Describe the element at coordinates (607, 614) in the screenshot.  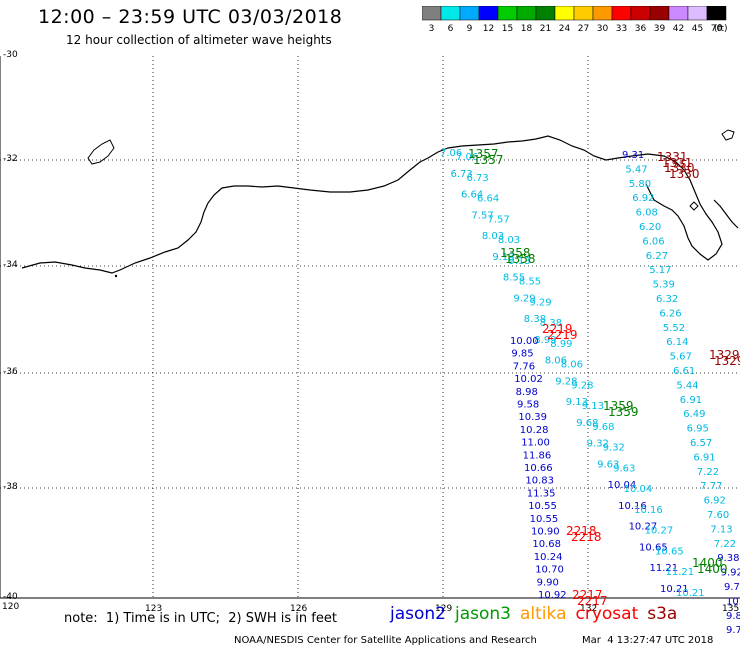
I see `legend-entry-cryosat: cryosat` at that location.